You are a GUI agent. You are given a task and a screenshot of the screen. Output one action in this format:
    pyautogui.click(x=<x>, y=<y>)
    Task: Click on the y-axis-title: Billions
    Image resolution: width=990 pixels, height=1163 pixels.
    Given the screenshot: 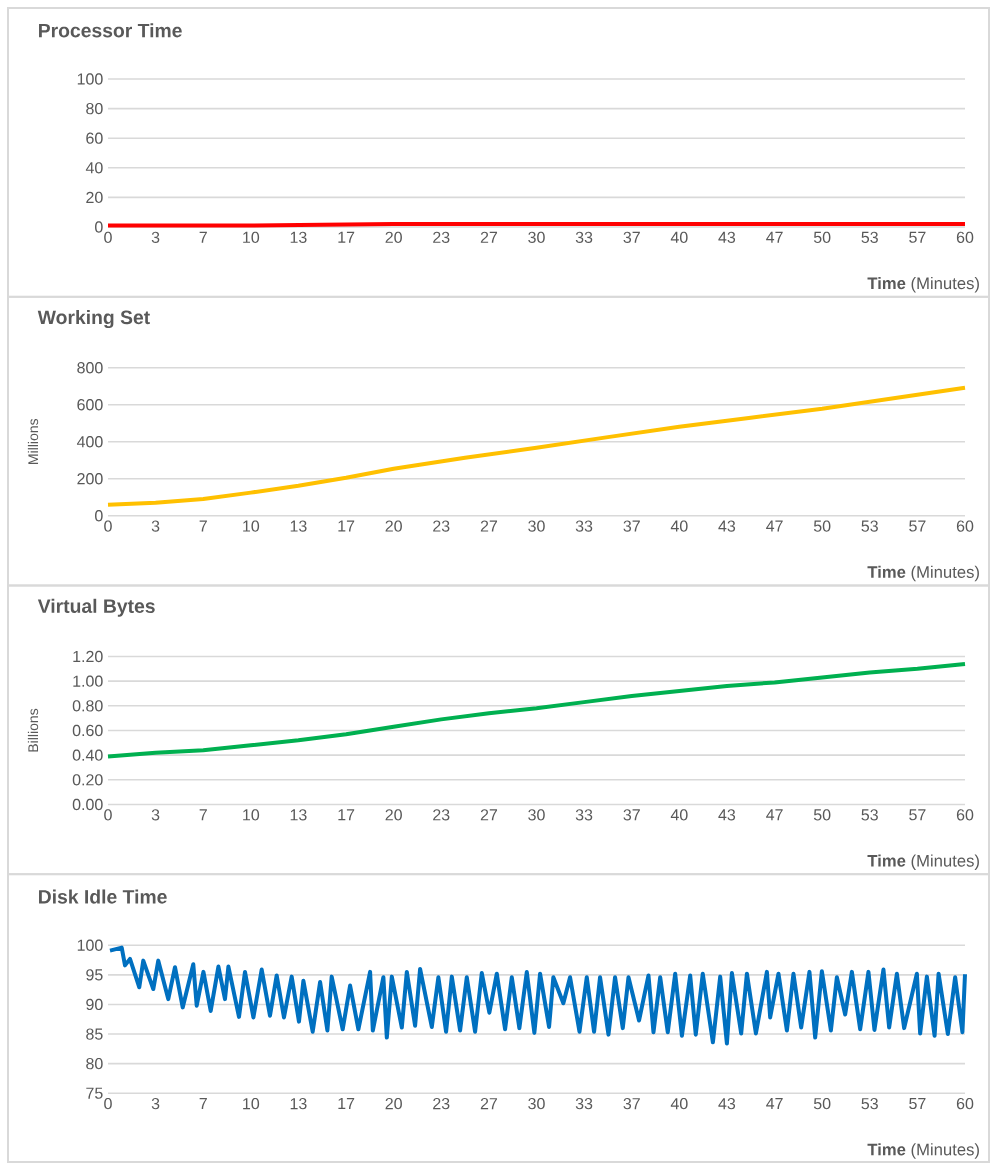 What is the action you would take?
    pyautogui.click(x=33, y=730)
    